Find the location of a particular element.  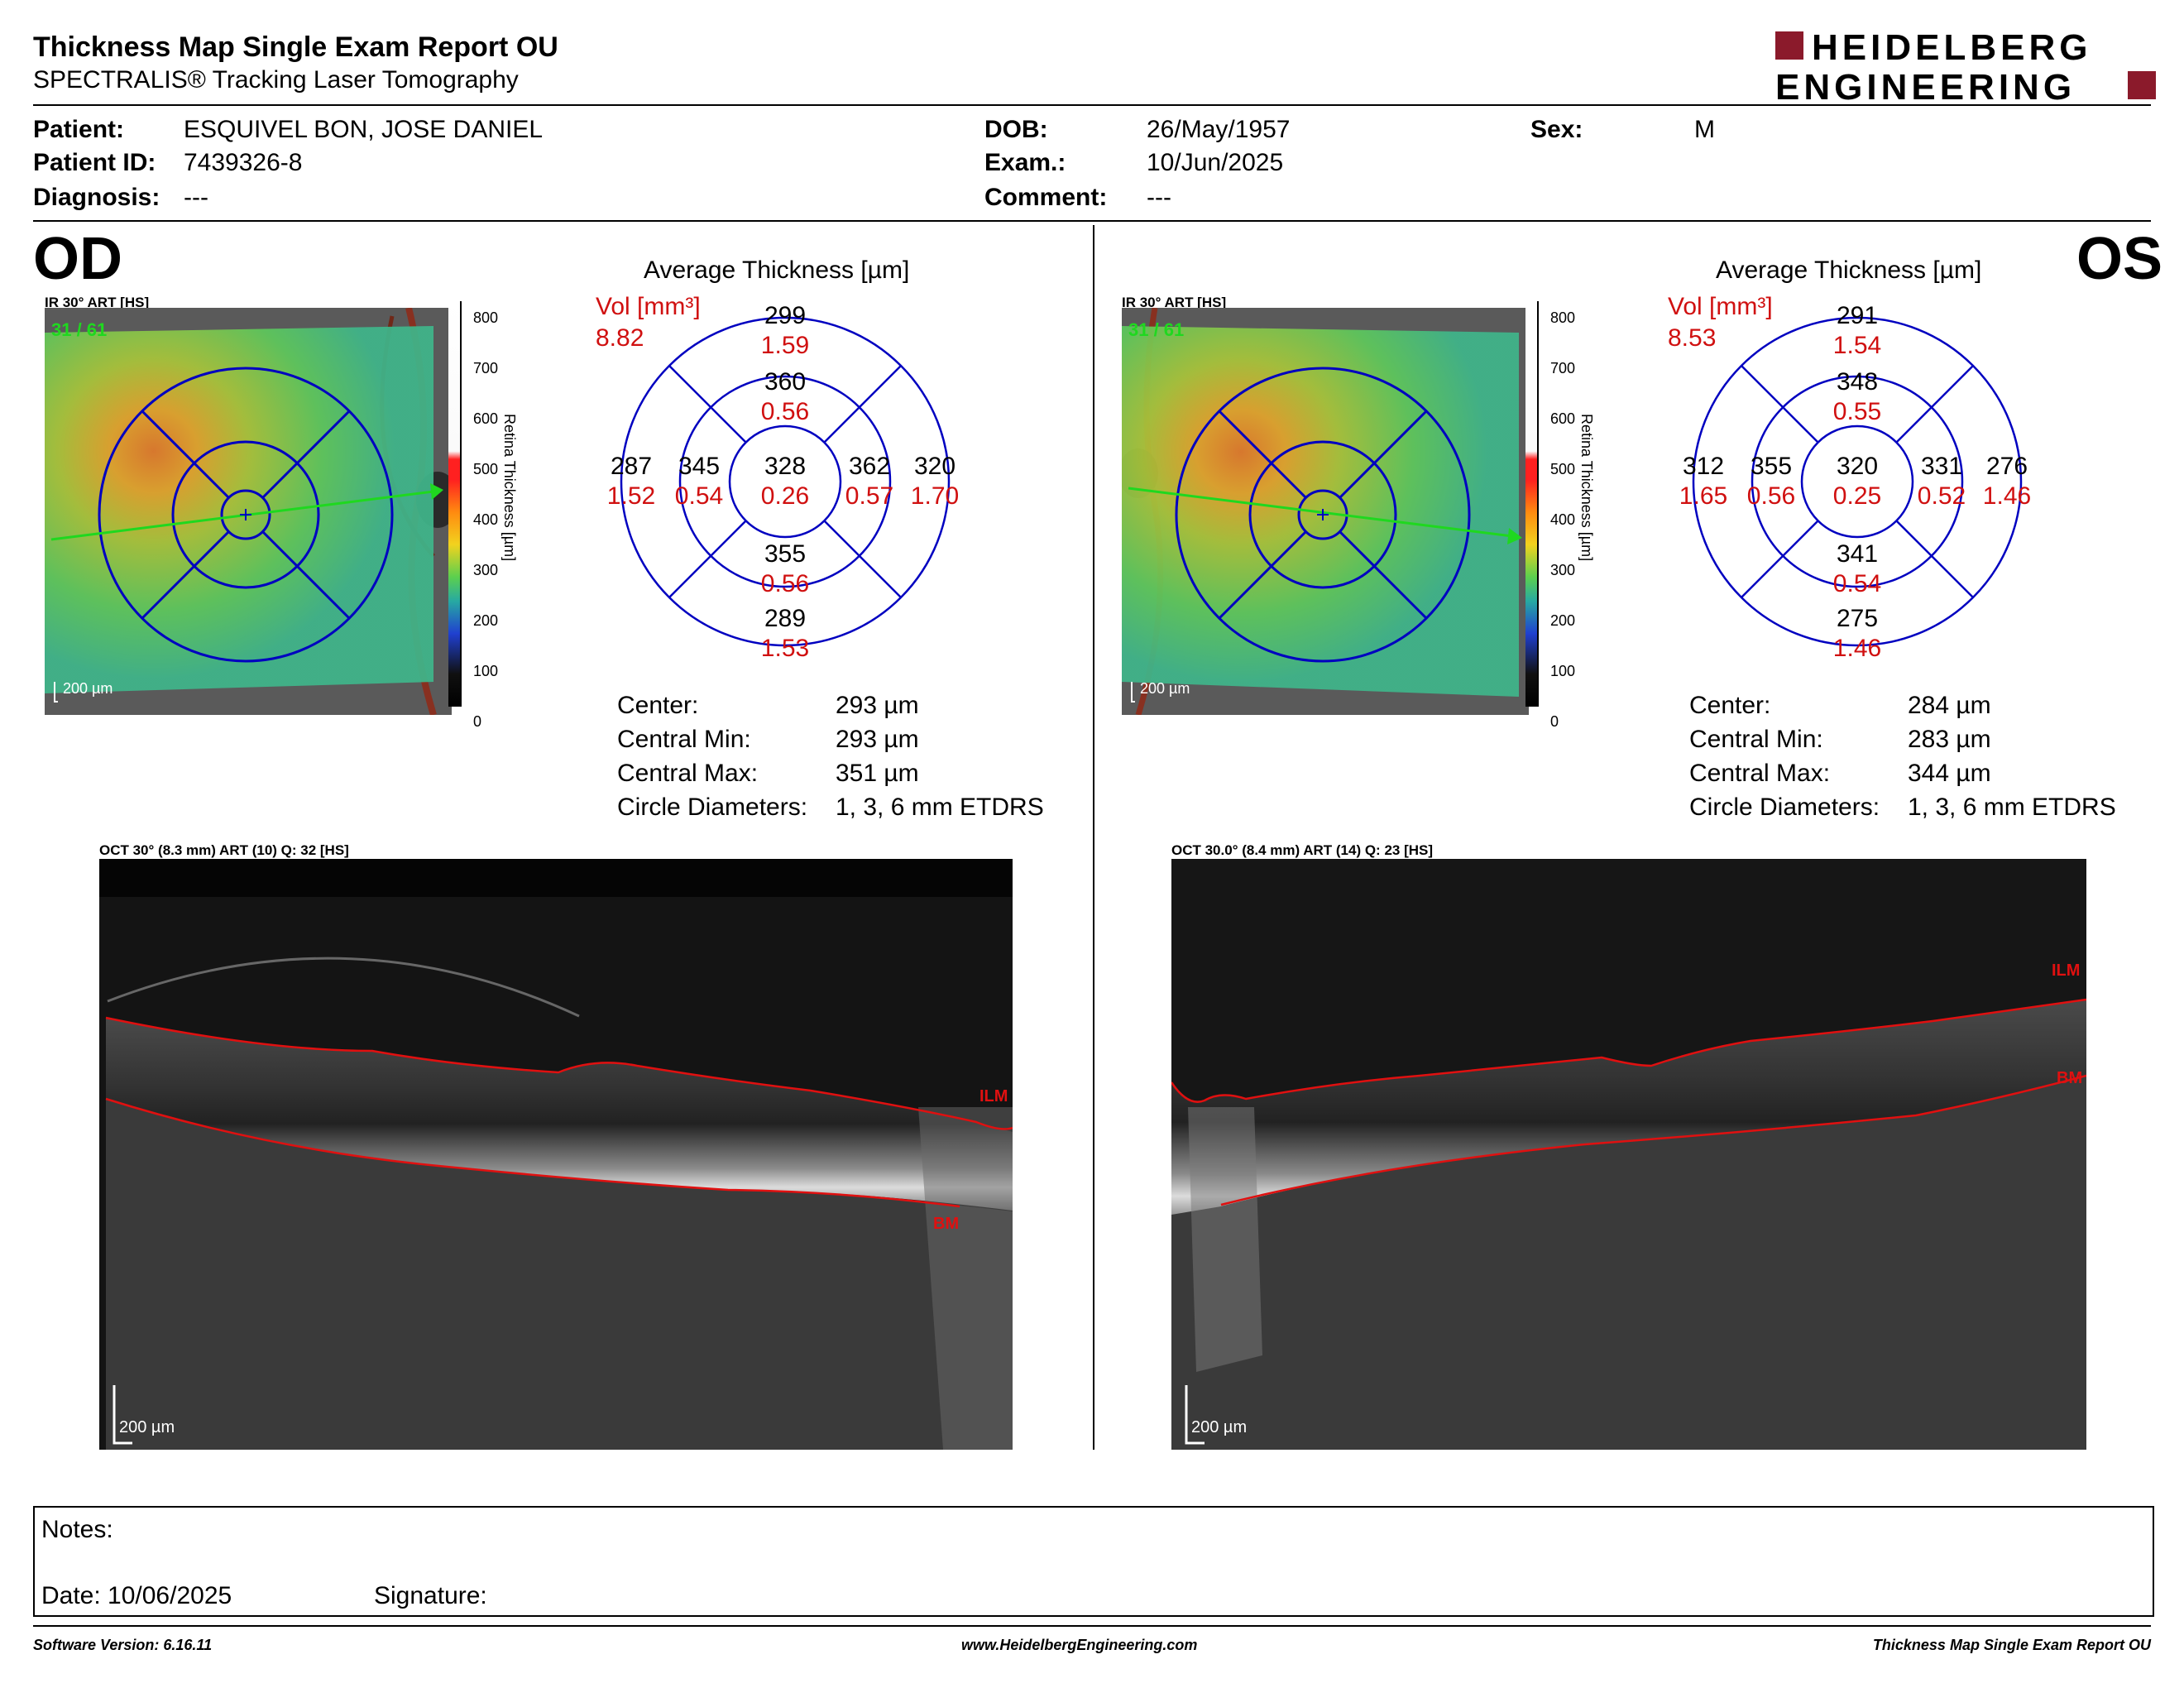

exam-value: 10/Jun/2025 is located at coordinates (1215, 162).